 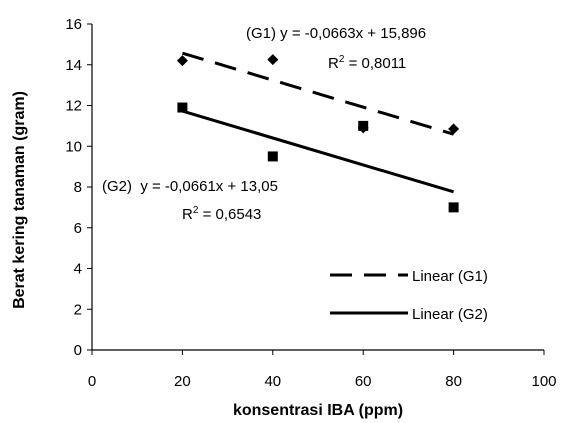 What do you see at coordinates (78, 309) in the screenshot?
I see `y-tick-label: 2` at bounding box center [78, 309].